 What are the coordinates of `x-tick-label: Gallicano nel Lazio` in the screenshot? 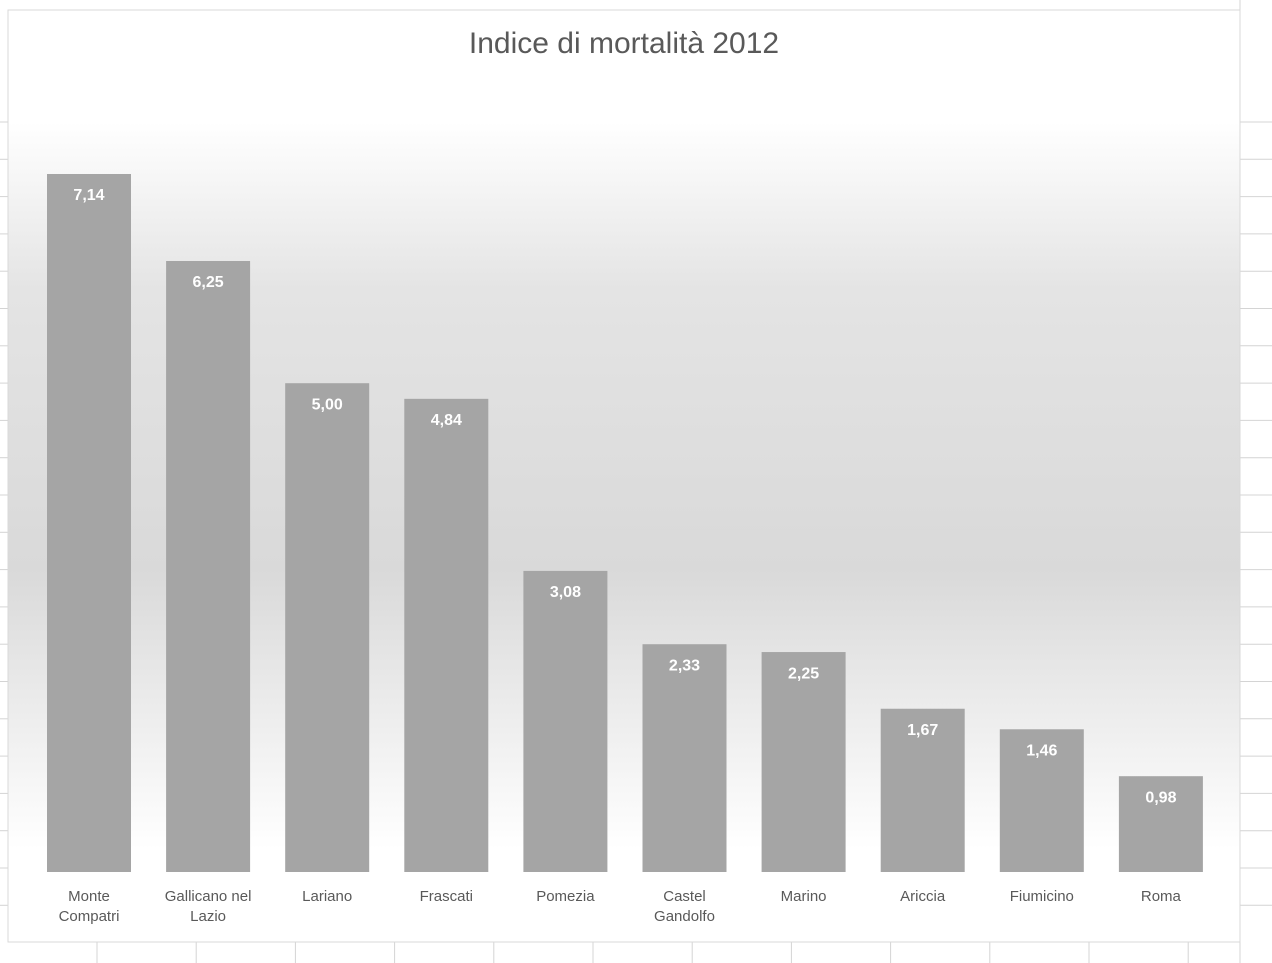 It's located at (208, 906).